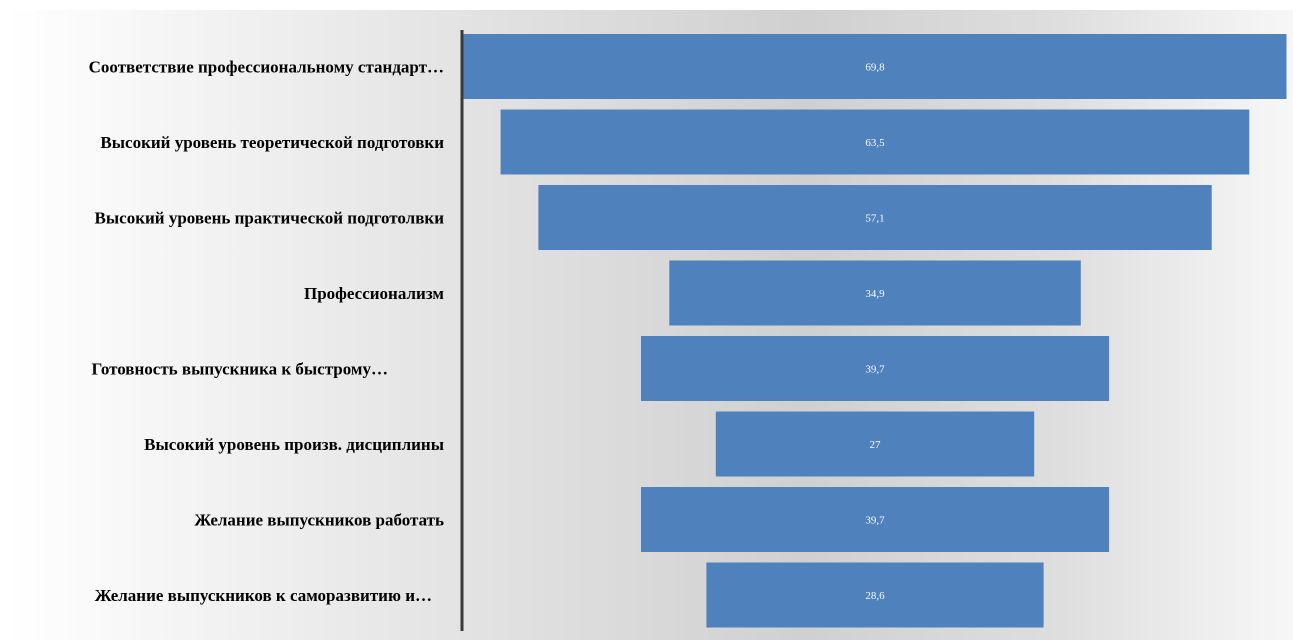 This screenshot has width=1293, height=642. I want to click on bar-value-label: 63,5, so click(875, 143).